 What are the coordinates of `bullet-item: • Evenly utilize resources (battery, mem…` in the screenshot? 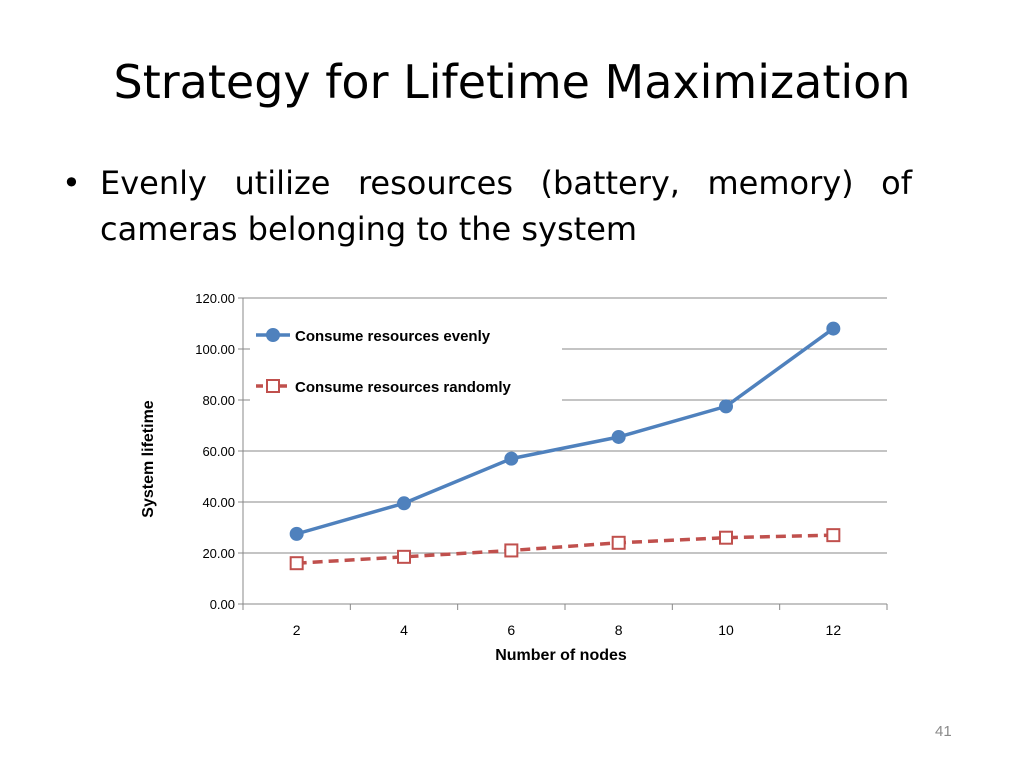 It's located at (487, 206).